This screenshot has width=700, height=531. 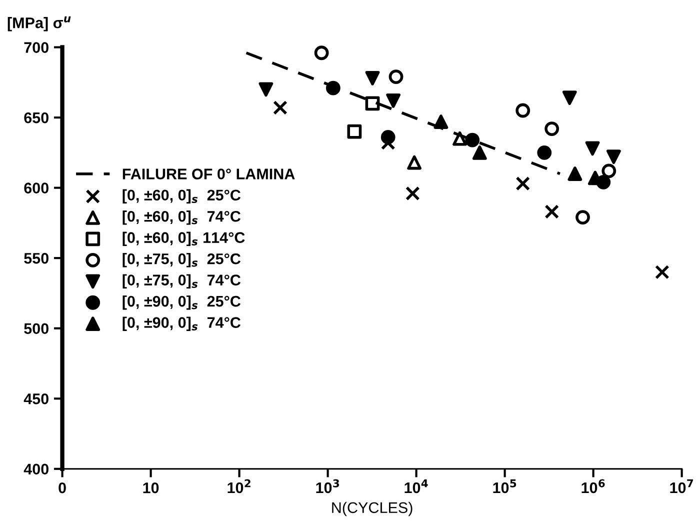 What do you see at coordinates (36, 328) in the screenshot?
I see `y-tick-label: 500` at bounding box center [36, 328].